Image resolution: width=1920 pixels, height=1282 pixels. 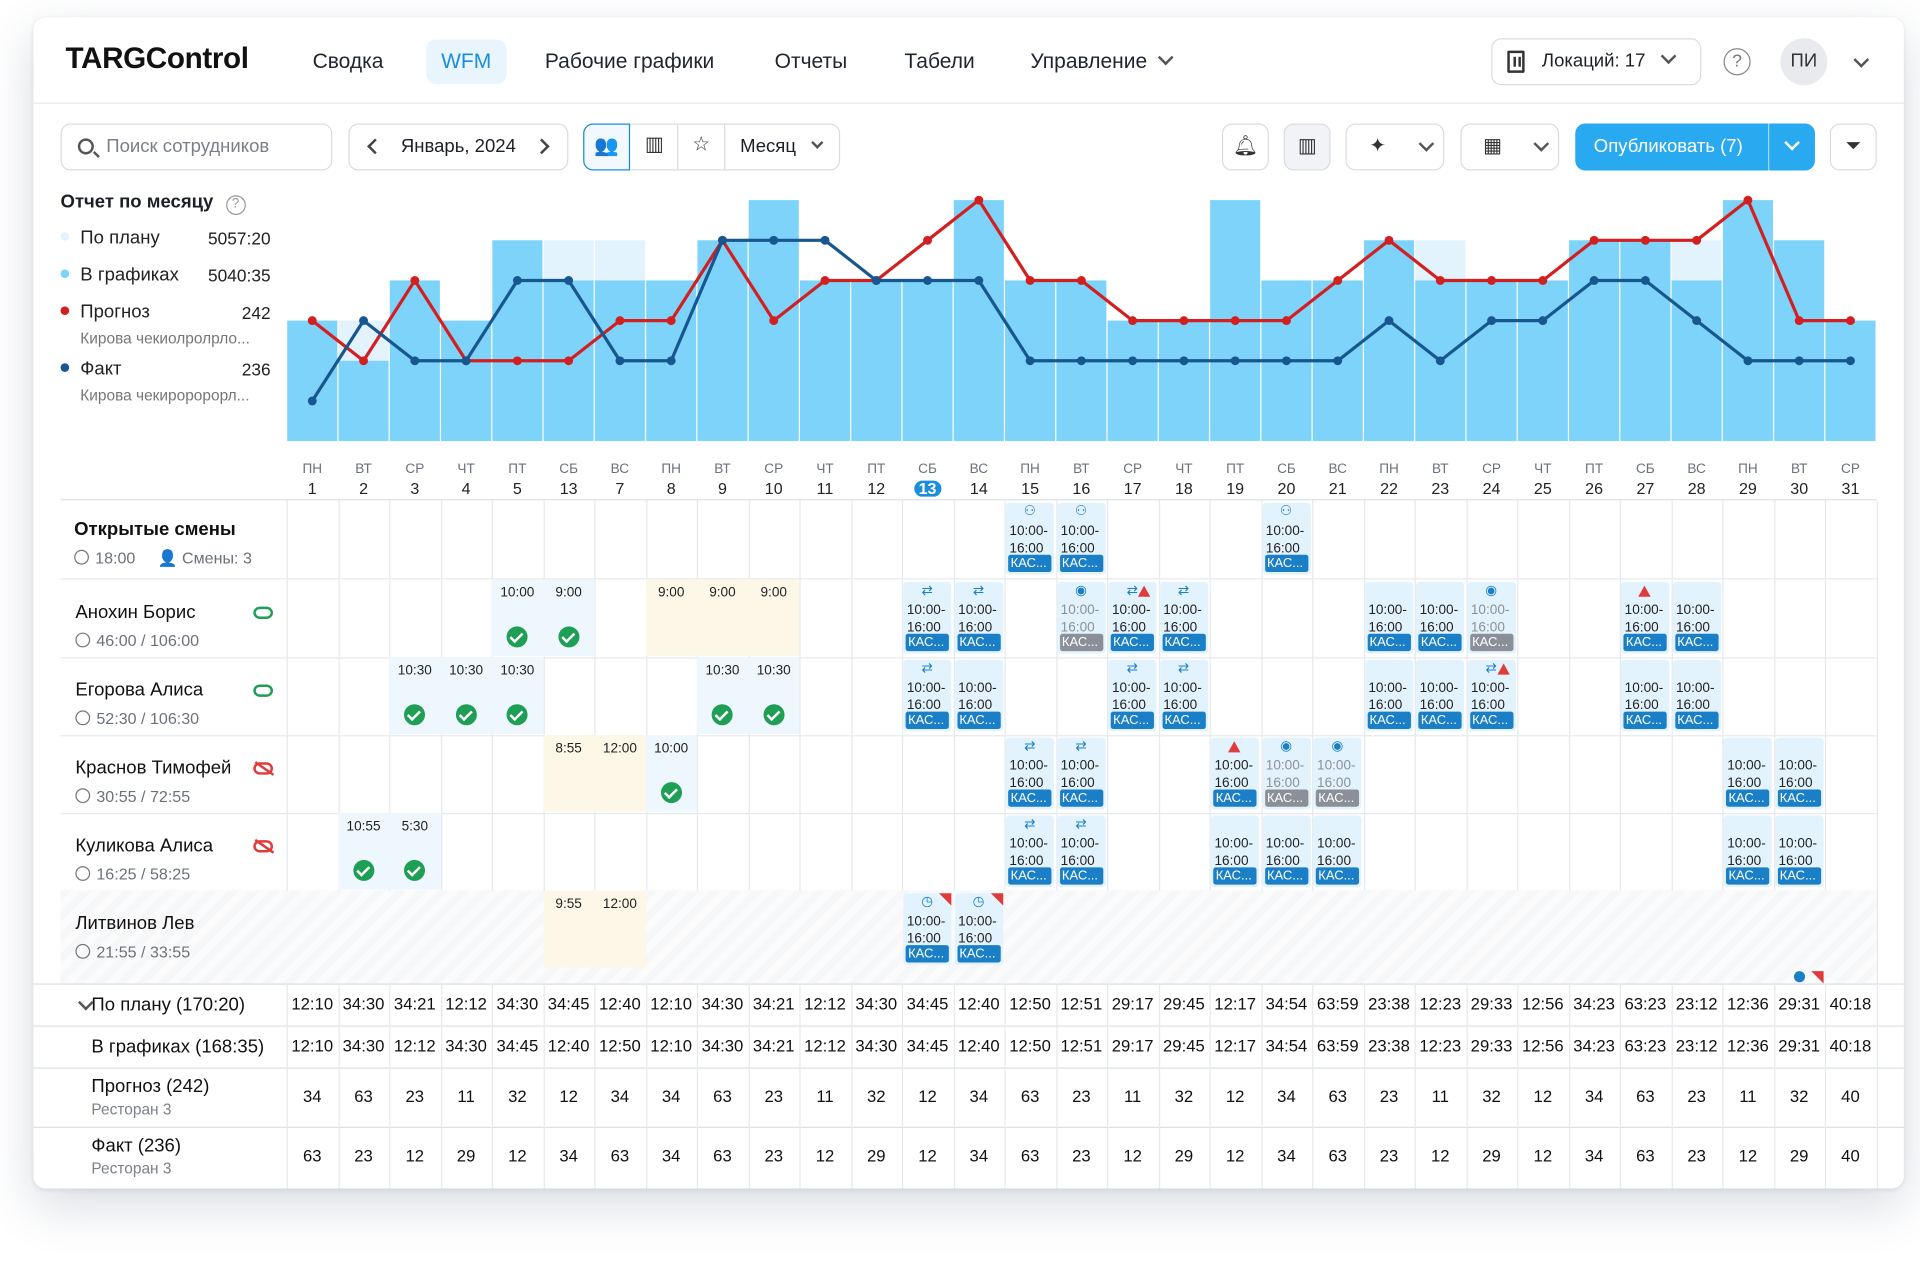 What do you see at coordinates (978, 479) in the screenshot?
I see `day-header: ВС 14` at bounding box center [978, 479].